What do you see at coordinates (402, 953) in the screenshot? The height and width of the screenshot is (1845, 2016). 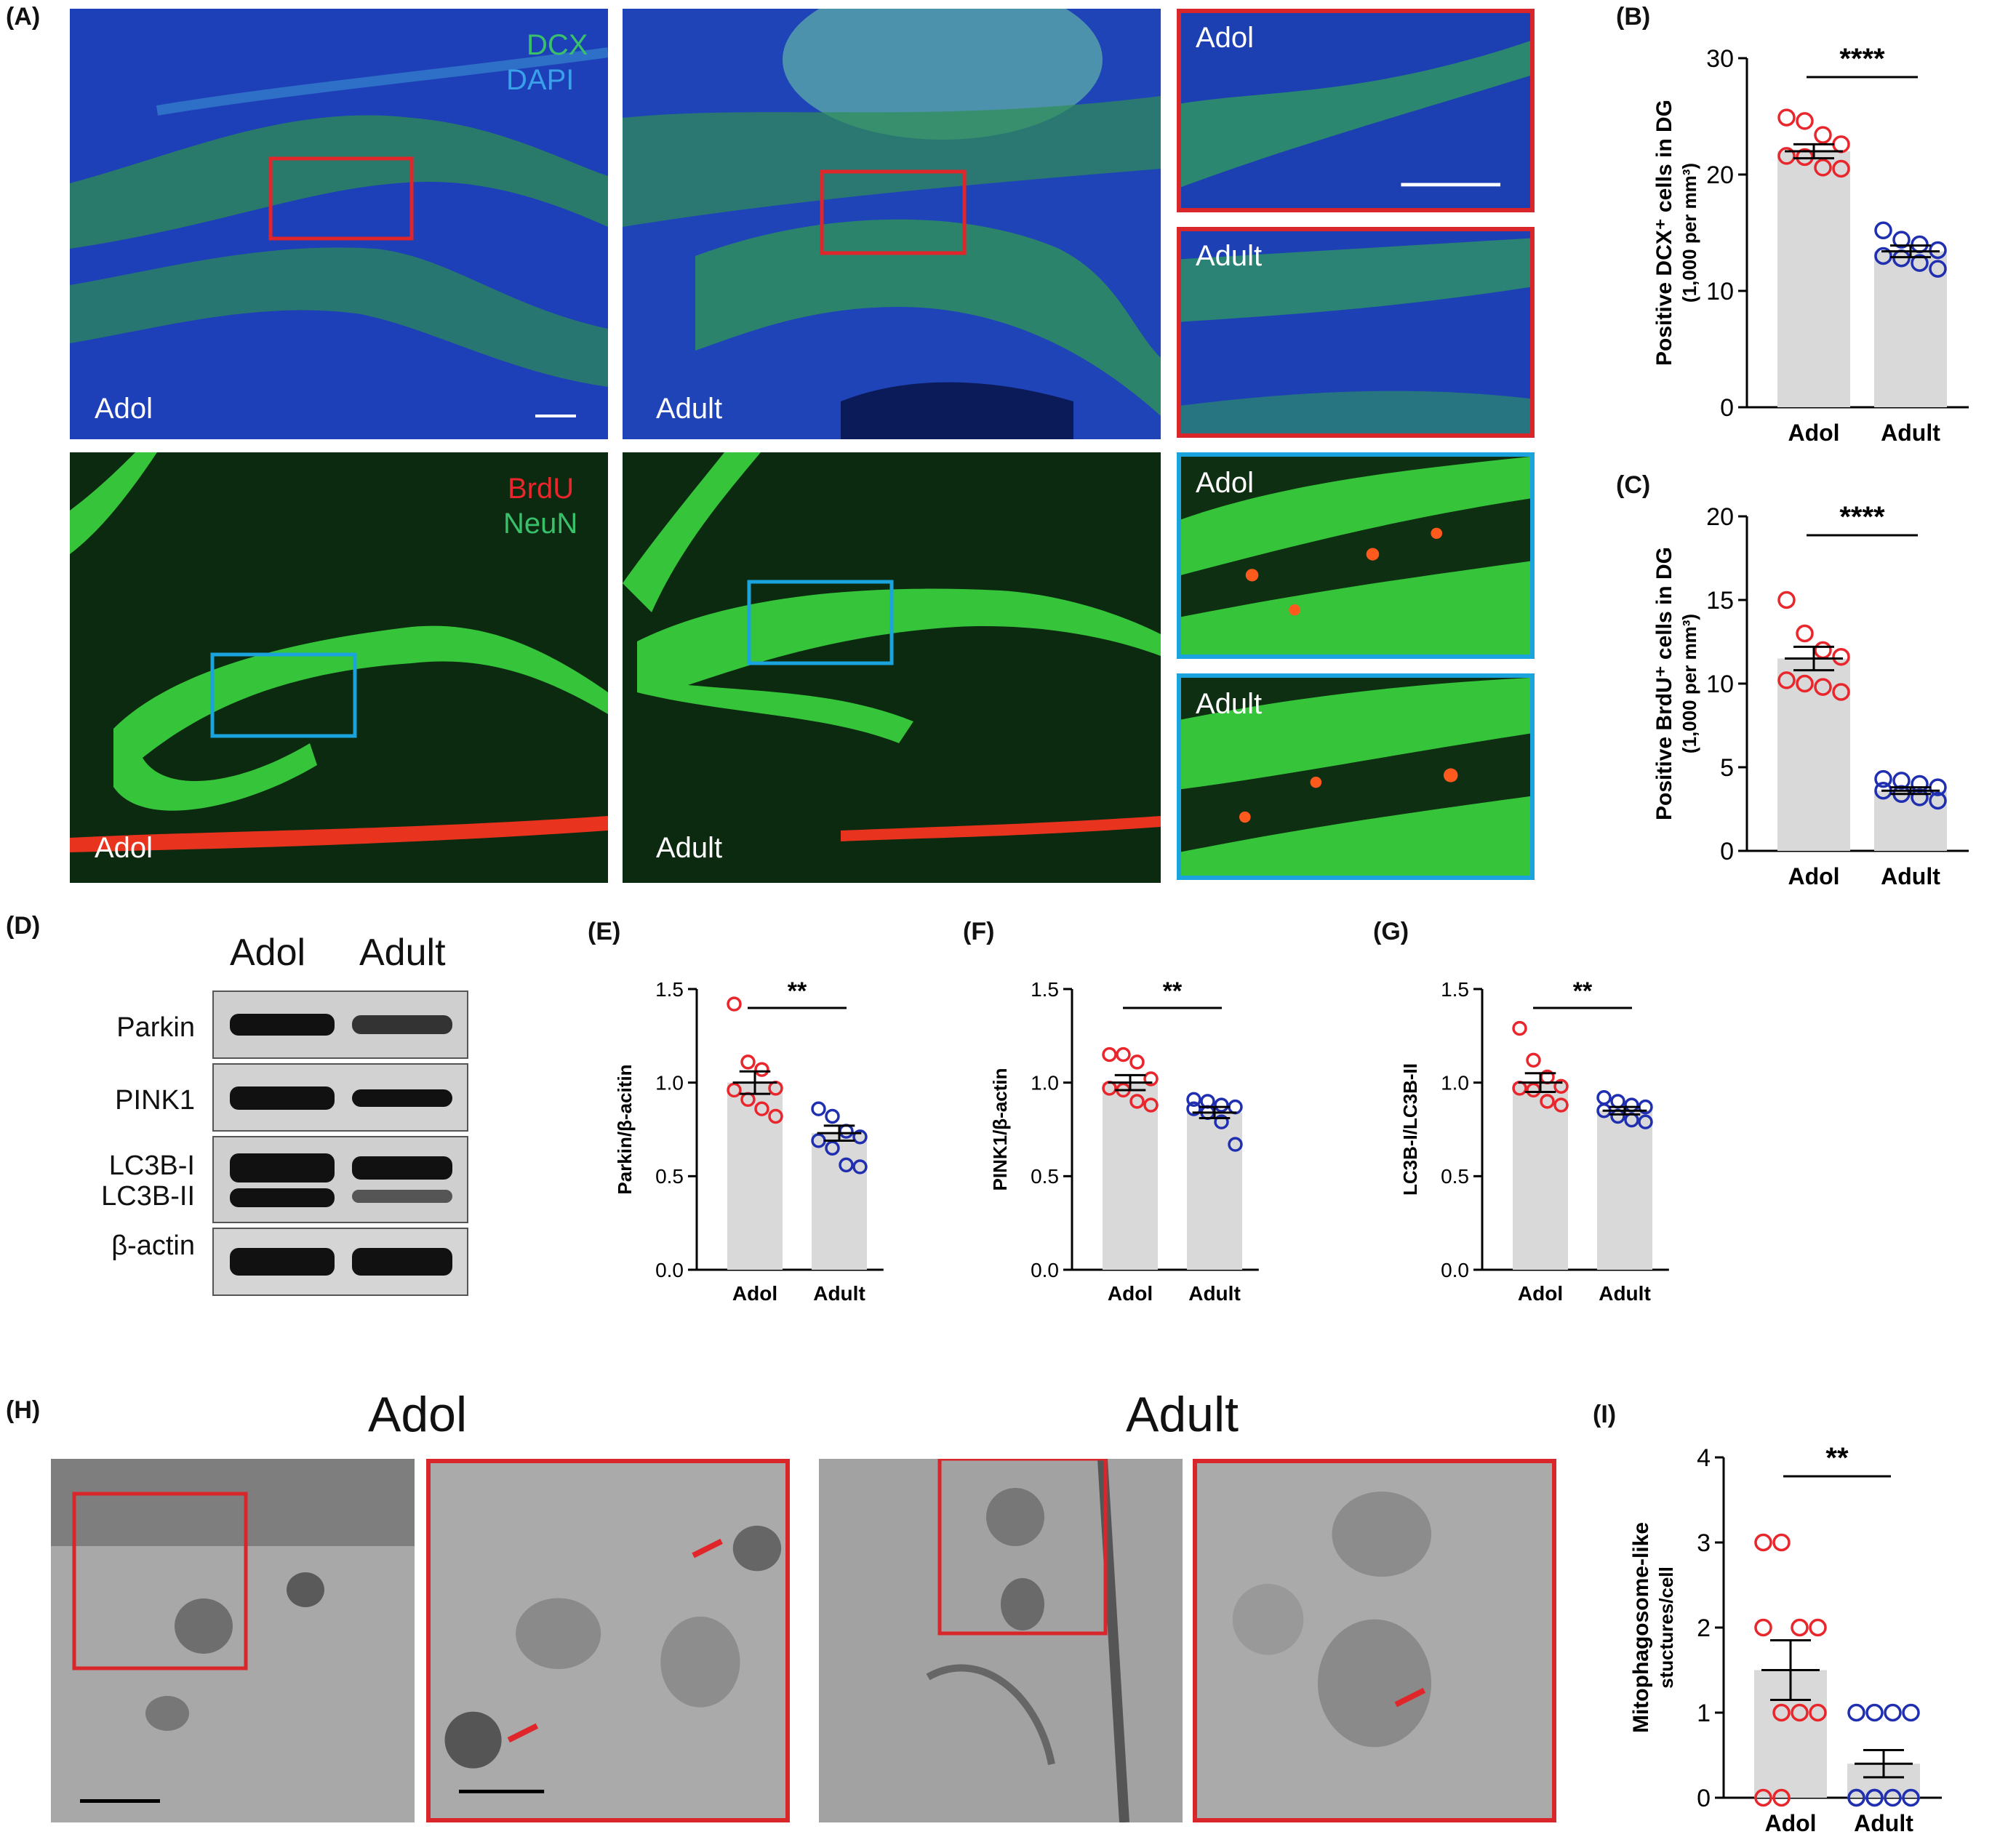 I see `blot-column-adult: Adult` at bounding box center [402, 953].